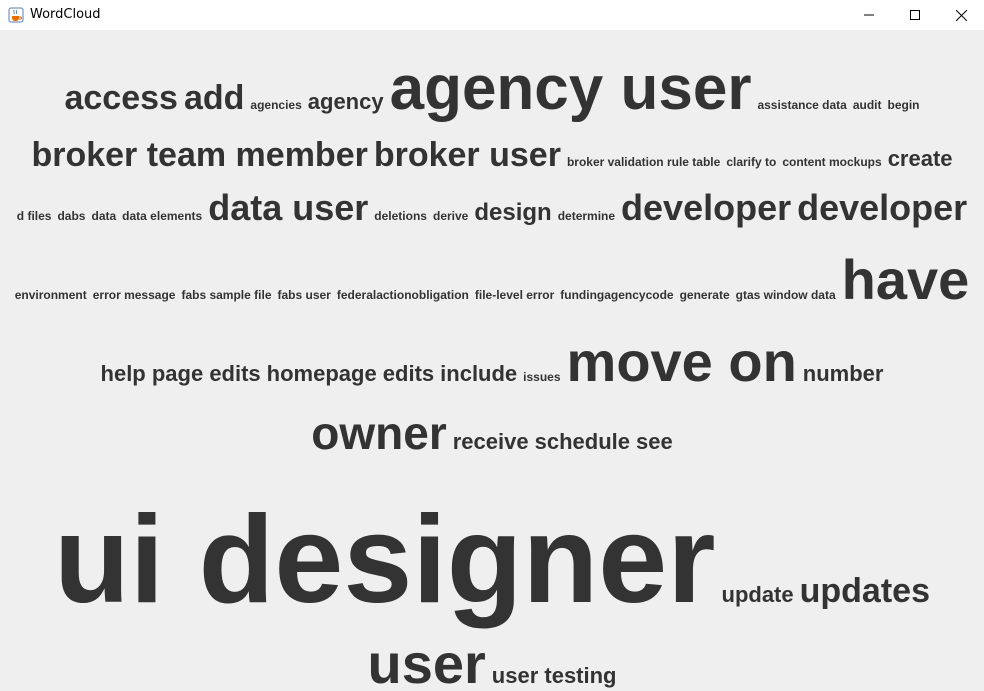 The image size is (984, 691). What do you see at coordinates (582, 441) in the screenshot?
I see `cloud-word: schedule` at bounding box center [582, 441].